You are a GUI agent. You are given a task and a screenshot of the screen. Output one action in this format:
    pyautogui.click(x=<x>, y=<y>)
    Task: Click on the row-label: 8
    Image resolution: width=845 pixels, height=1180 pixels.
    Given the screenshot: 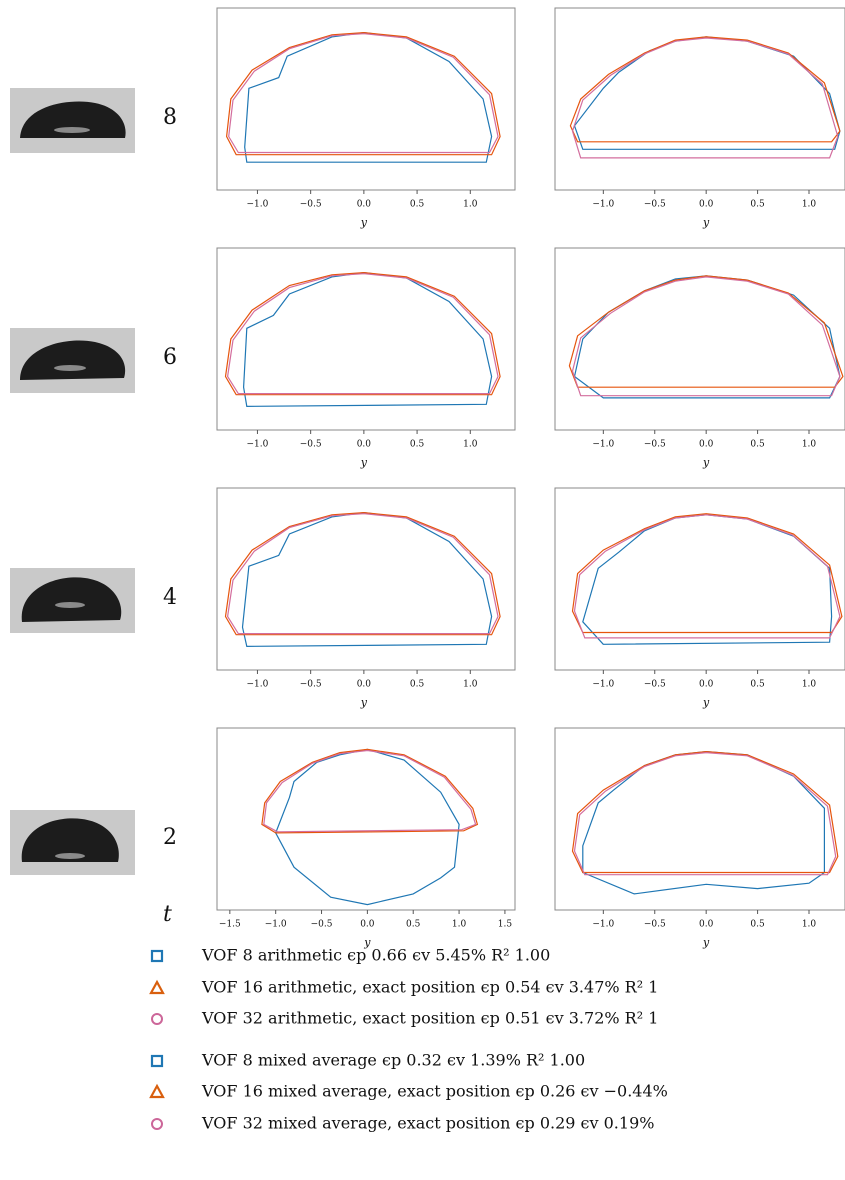 What is the action you would take?
    pyautogui.click(x=170, y=117)
    